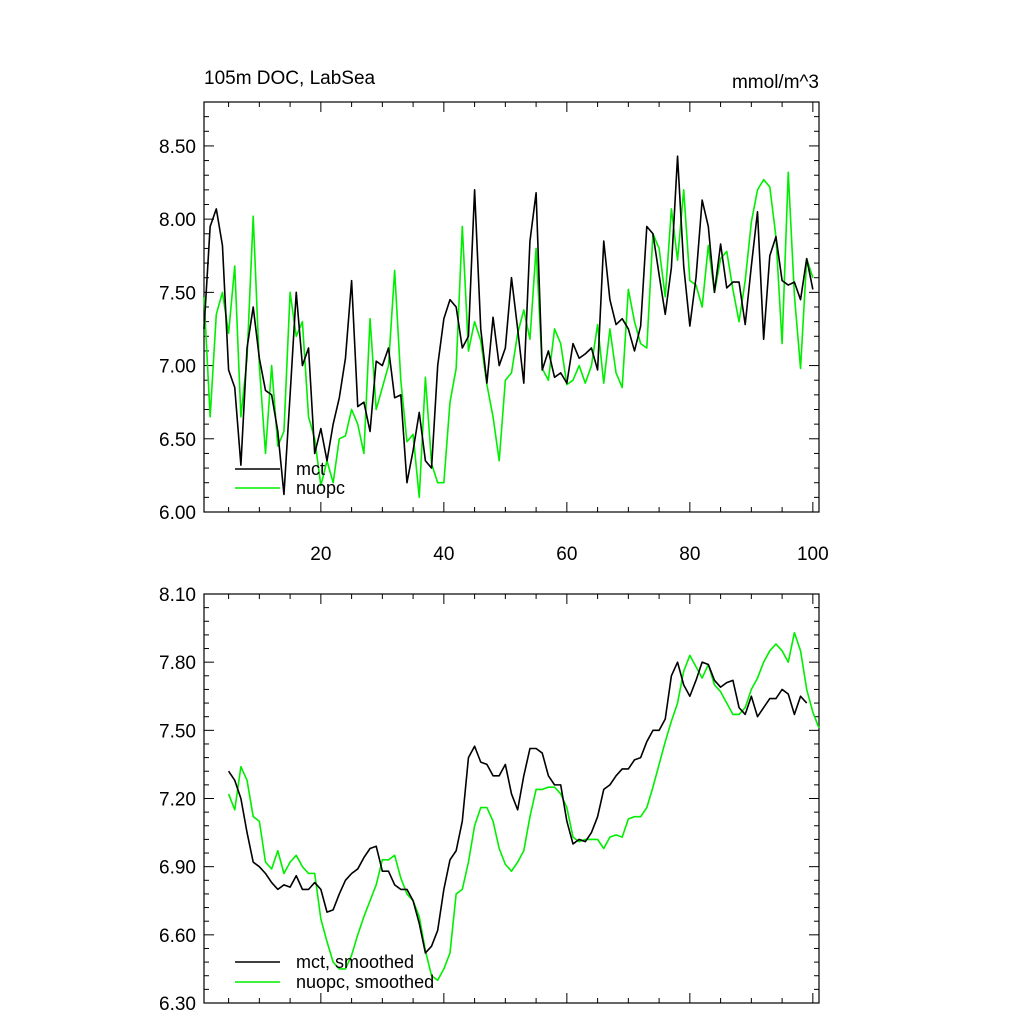 This screenshot has height=1024, width=1024. Describe the element at coordinates (177, 595) in the screenshot. I see `y-tick-label: 8.10` at that location.